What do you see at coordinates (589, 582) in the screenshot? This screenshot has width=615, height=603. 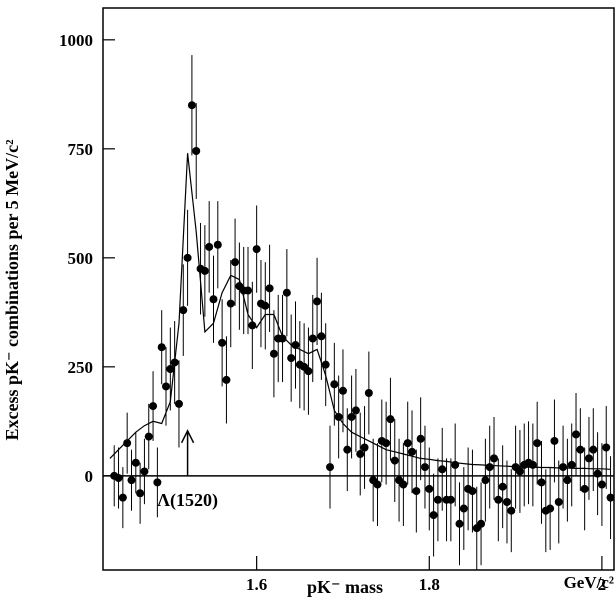 I see `x-axis-unit: GeV/c²` at bounding box center [589, 582].